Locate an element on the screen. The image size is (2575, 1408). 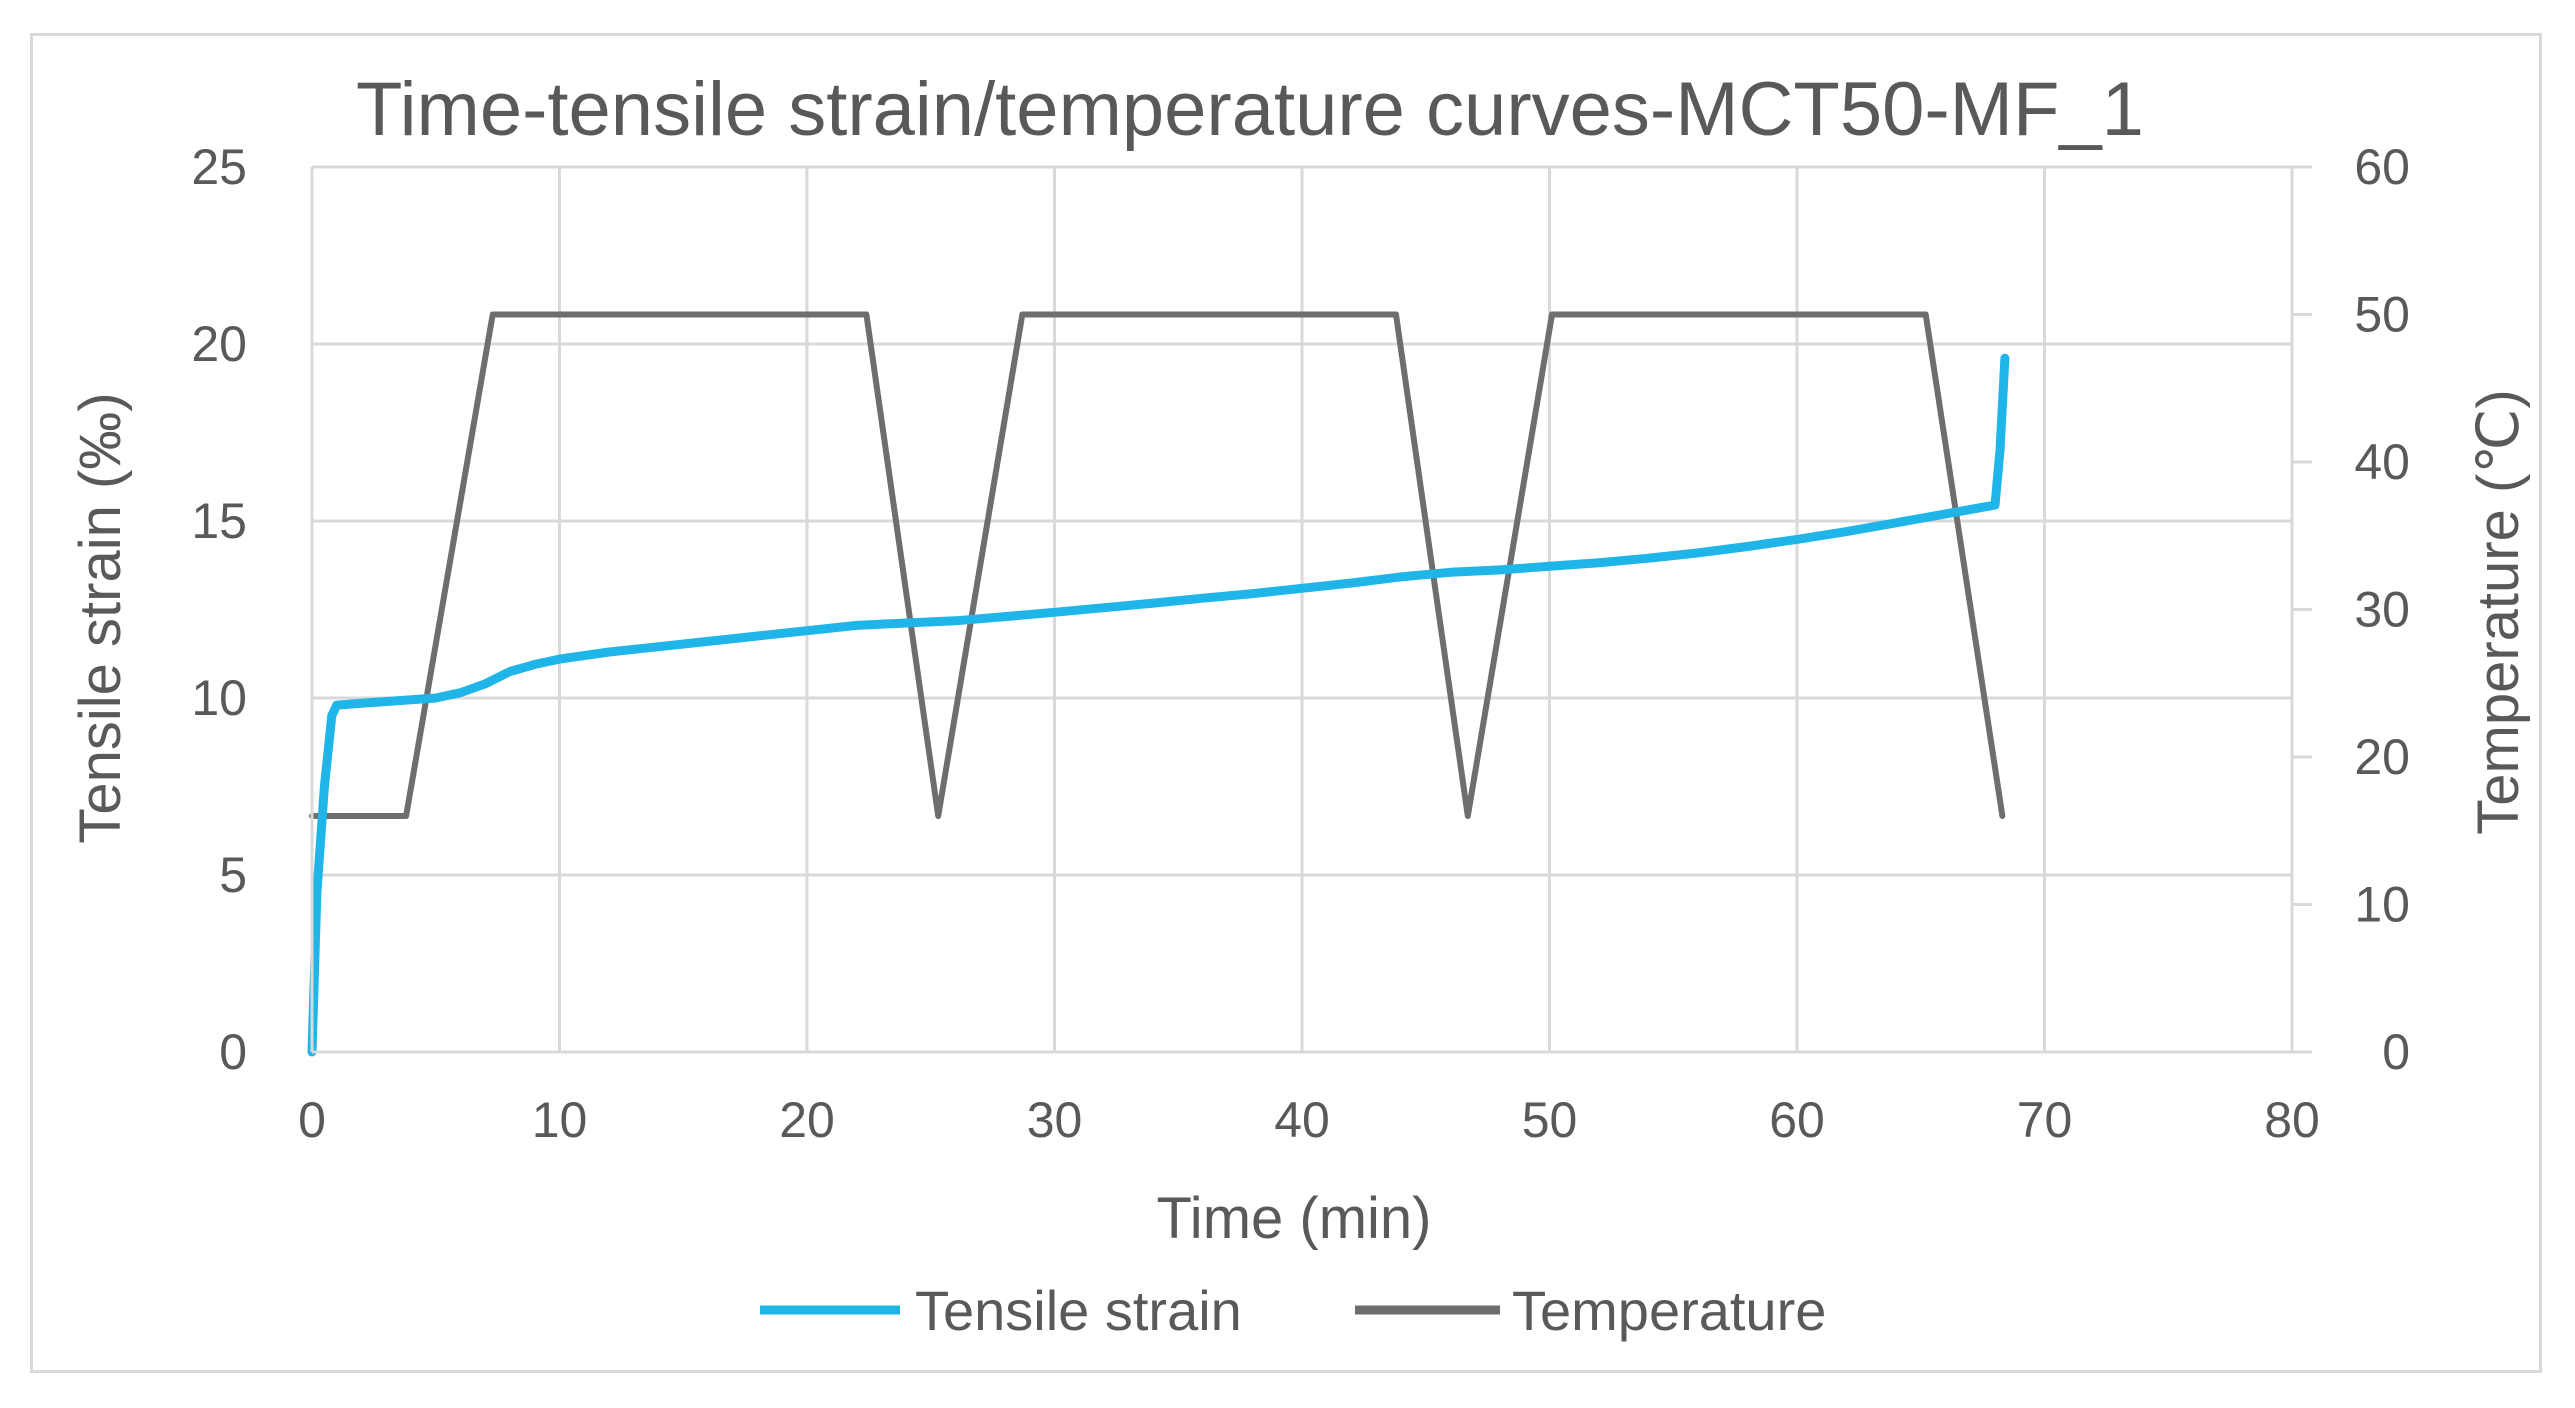
y2-tick-label: 40 is located at coordinates (2382, 462).